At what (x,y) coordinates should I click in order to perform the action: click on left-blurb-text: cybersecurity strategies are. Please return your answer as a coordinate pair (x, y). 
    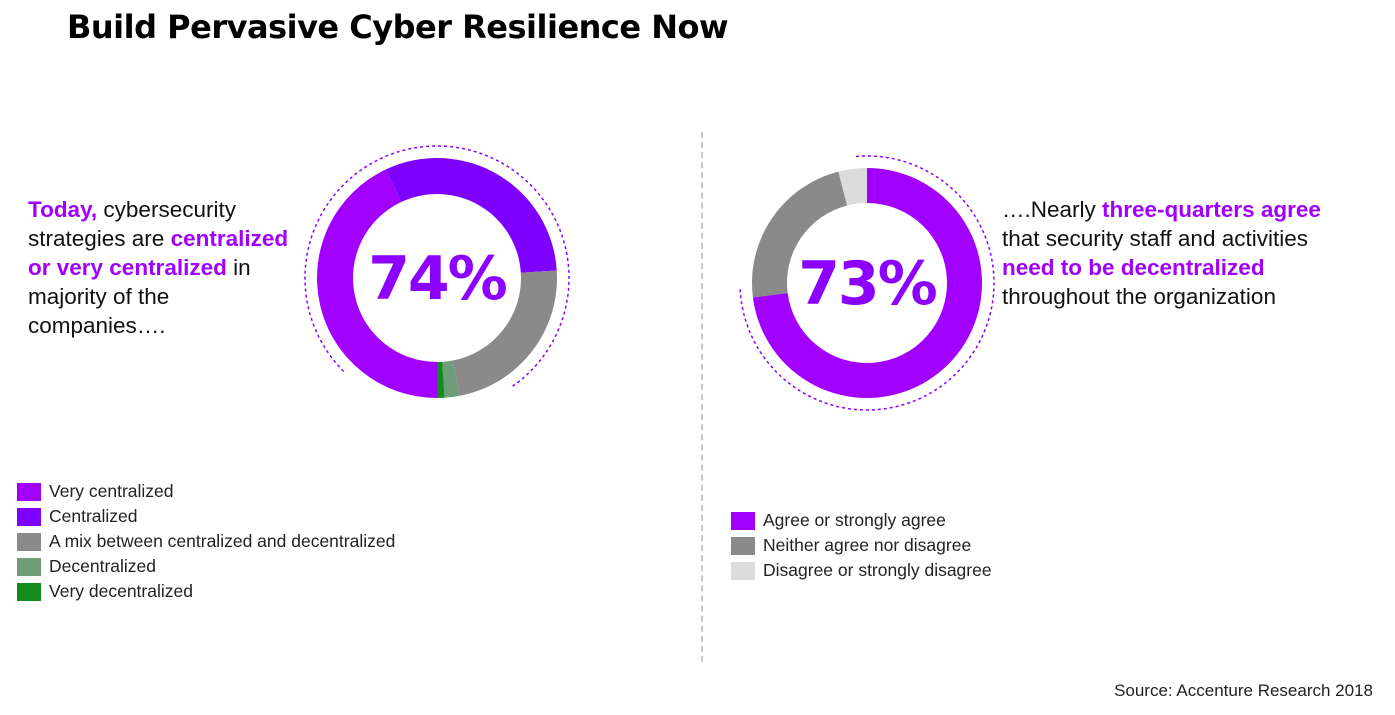
    Looking at the image, I should click on (132, 224).